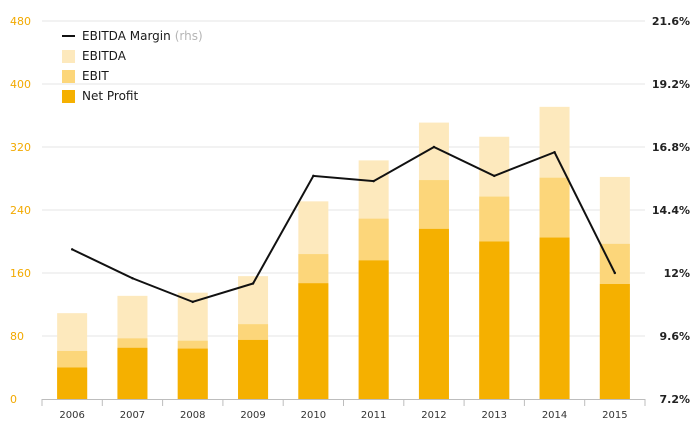 The width and height of the screenshot is (700, 433). I want to click on x-tick-label: 2011, so click(373, 415).